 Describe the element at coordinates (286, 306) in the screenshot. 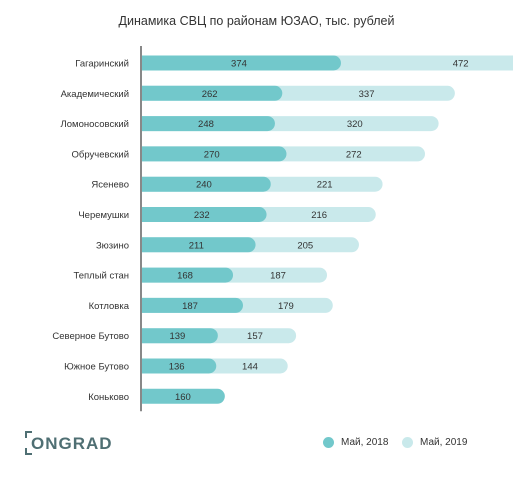

I see `value-label-2019: 179` at that location.